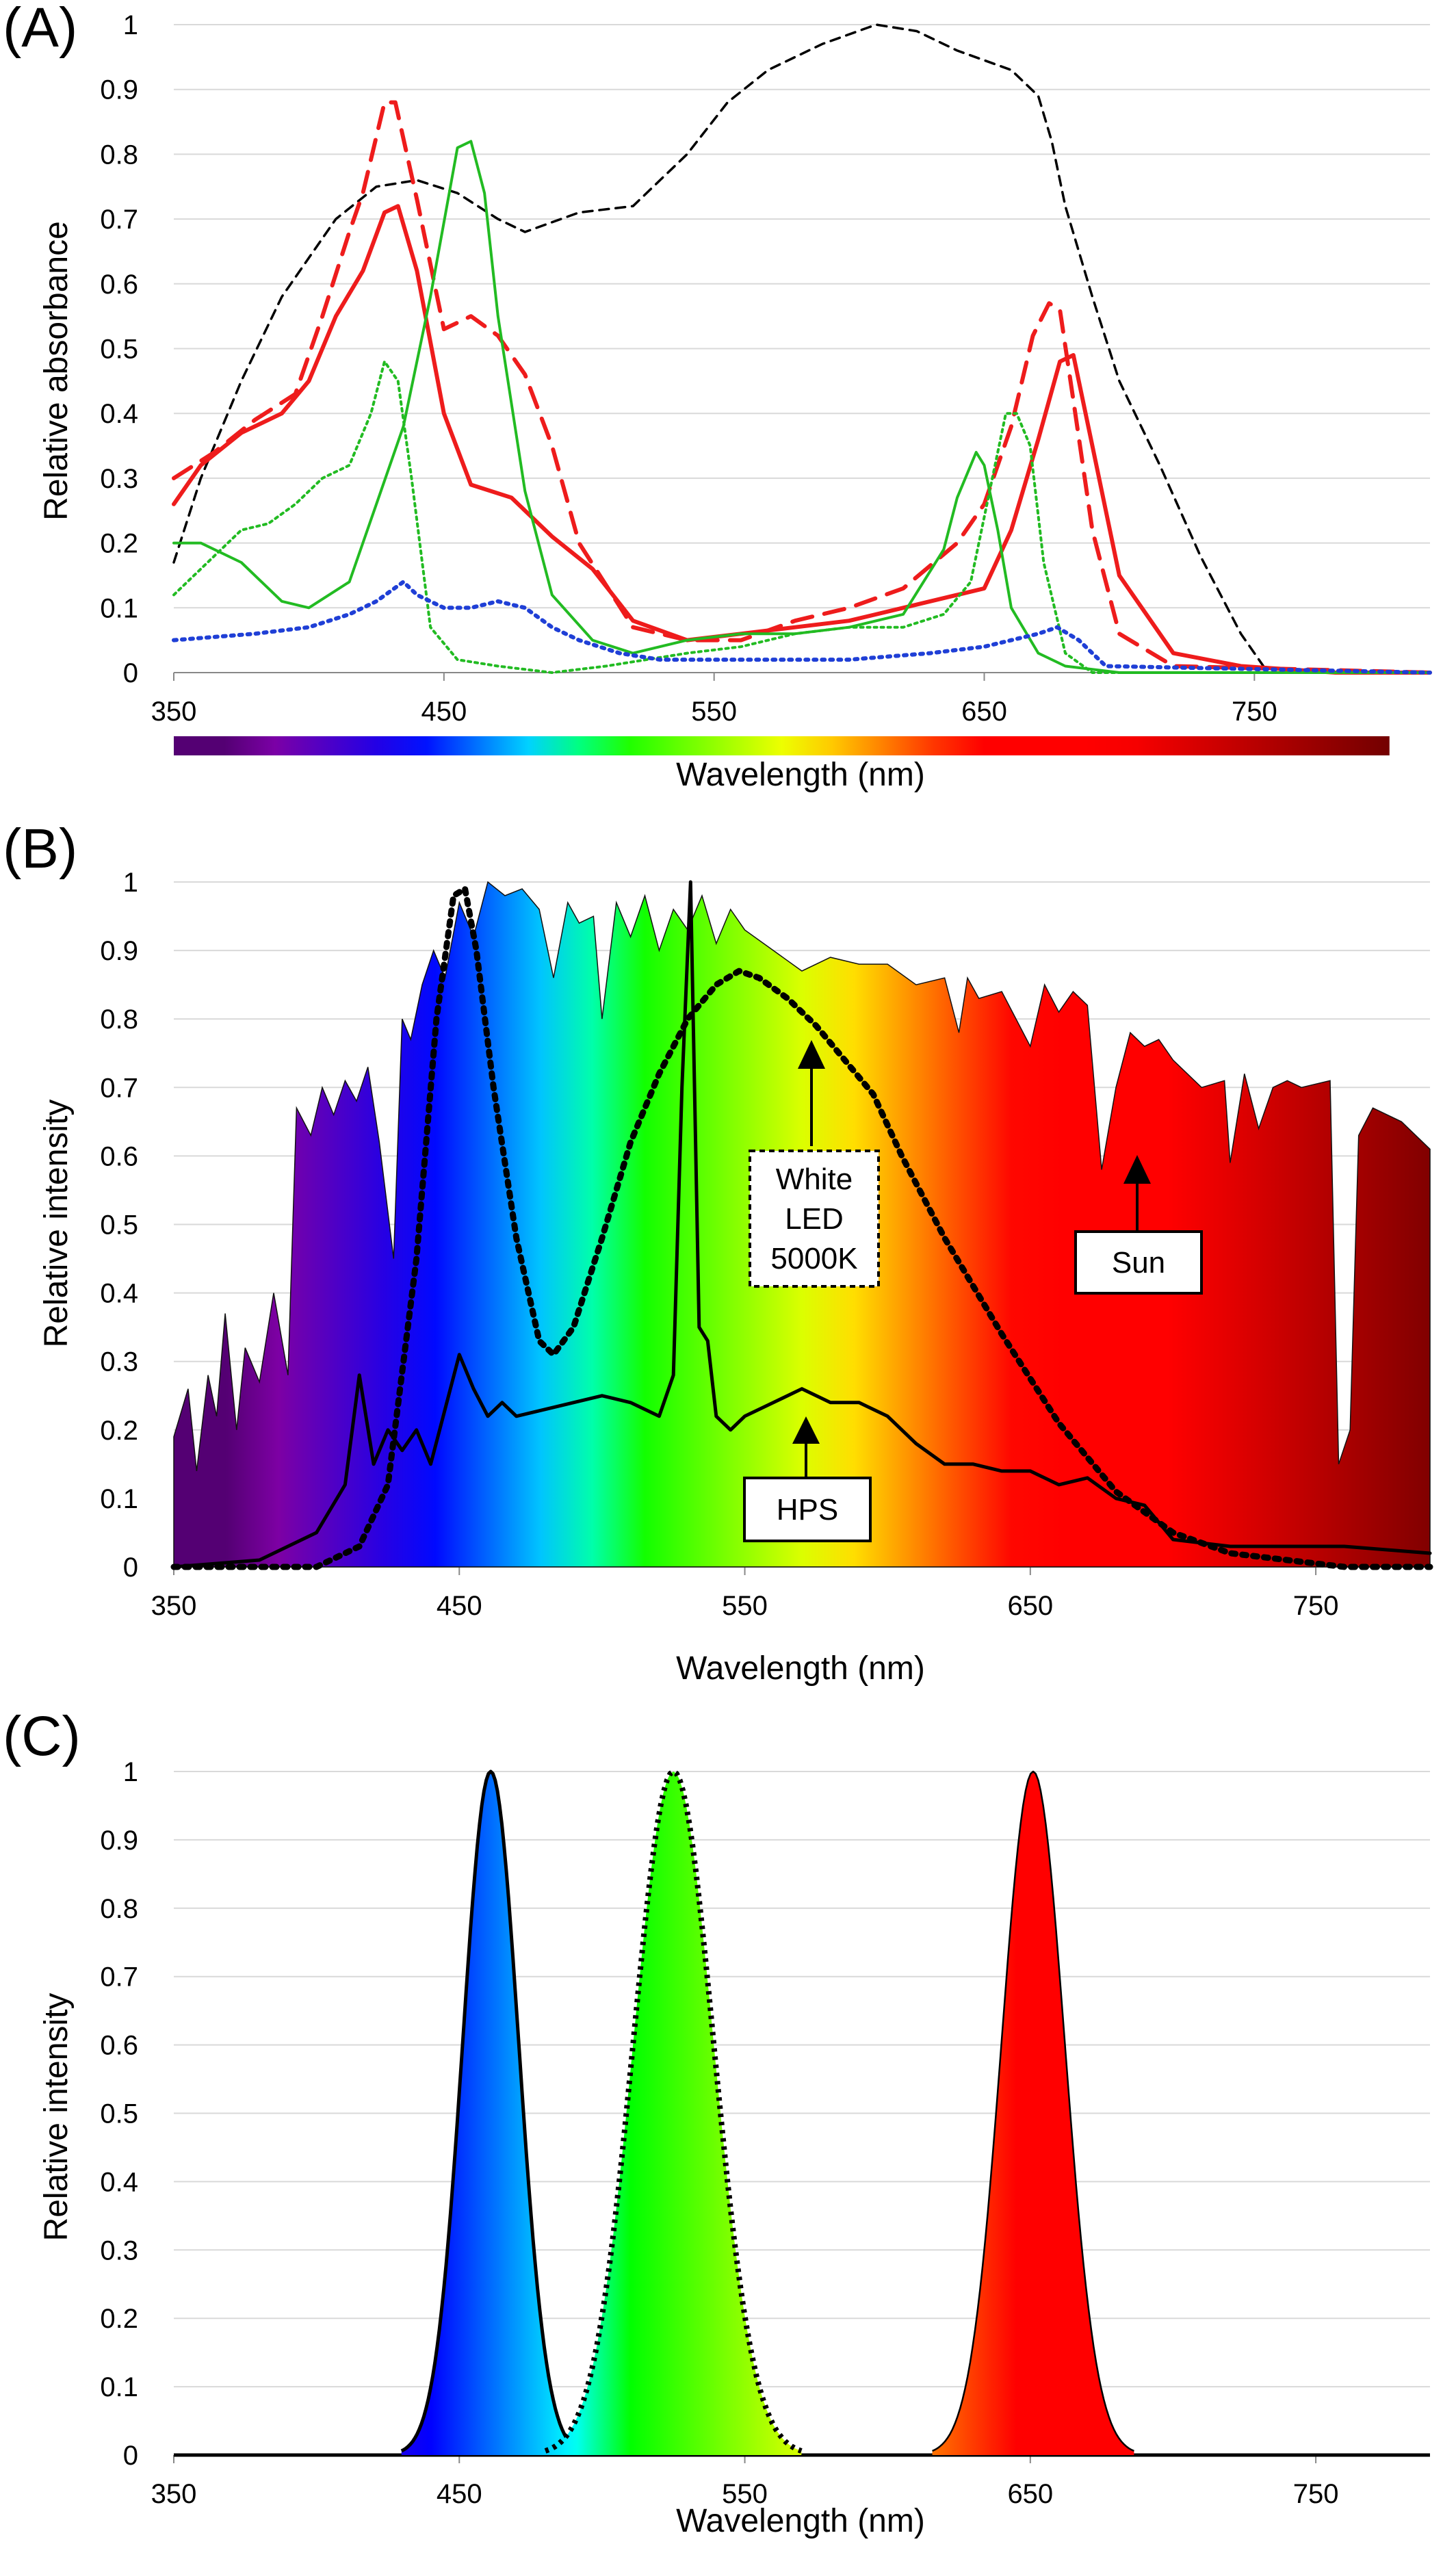  What do you see at coordinates (782, 745) in the screenshot?
I see `wavelength-colorbar` at bounding box center [782, 745].